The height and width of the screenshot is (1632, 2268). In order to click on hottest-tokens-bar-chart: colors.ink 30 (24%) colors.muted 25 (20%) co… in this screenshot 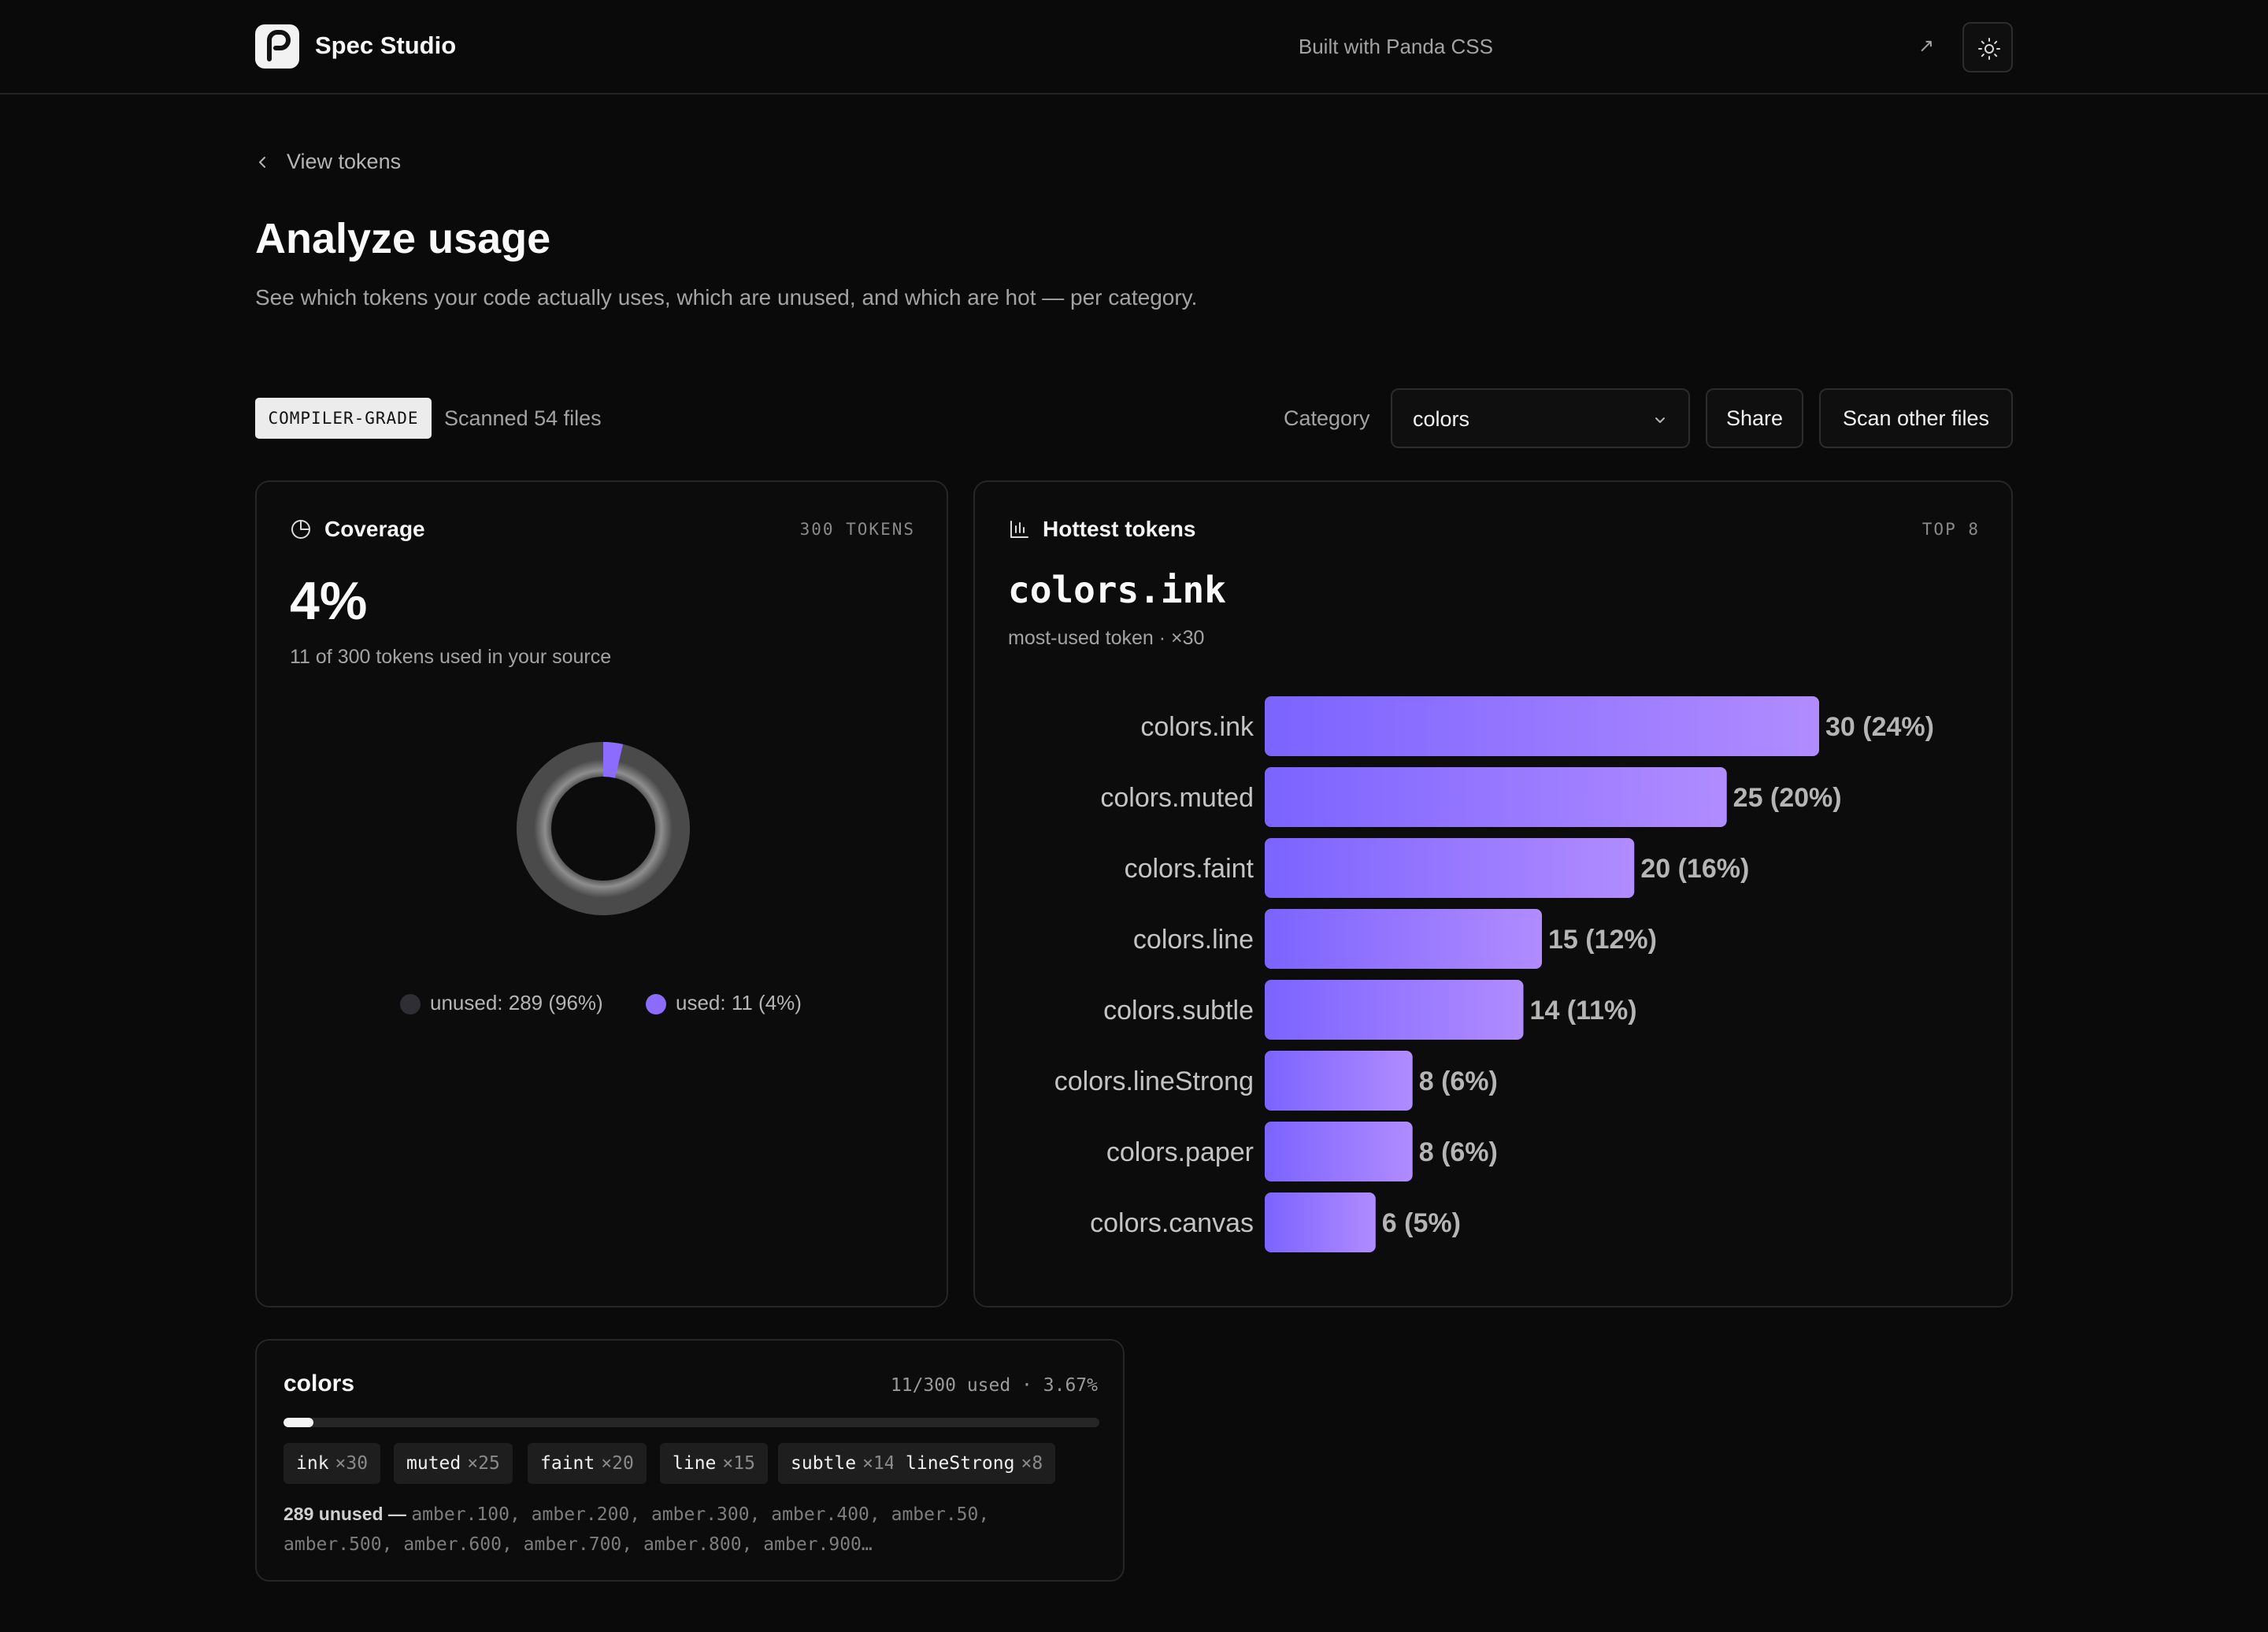, I will do `click(1494, 974)`.